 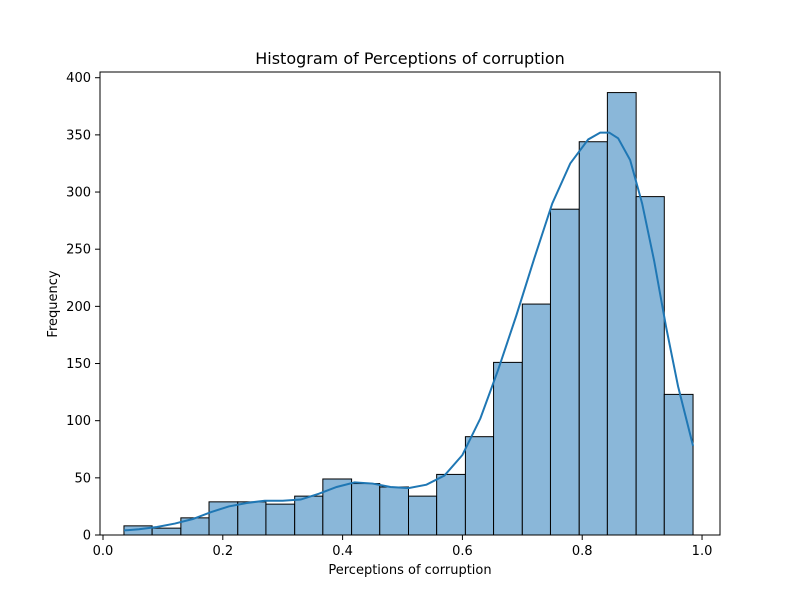 I want to click on y-tick-label-1: 50, so click(x=82, y=478).